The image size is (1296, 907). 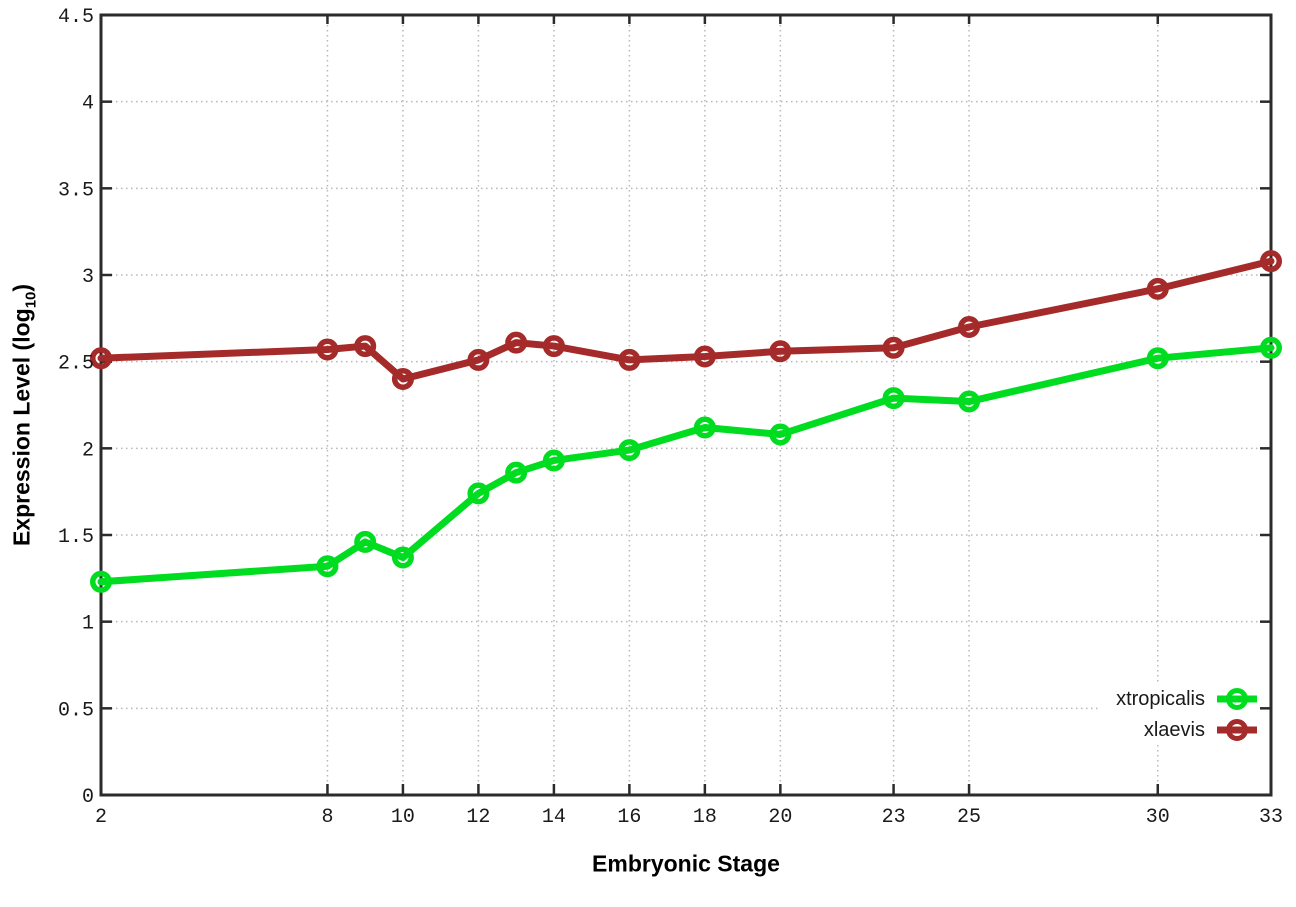 What do you see at coordinates (88, 624) in the screenshot?
I see `y-tick-label: 1` at bounding box center [88, 624].